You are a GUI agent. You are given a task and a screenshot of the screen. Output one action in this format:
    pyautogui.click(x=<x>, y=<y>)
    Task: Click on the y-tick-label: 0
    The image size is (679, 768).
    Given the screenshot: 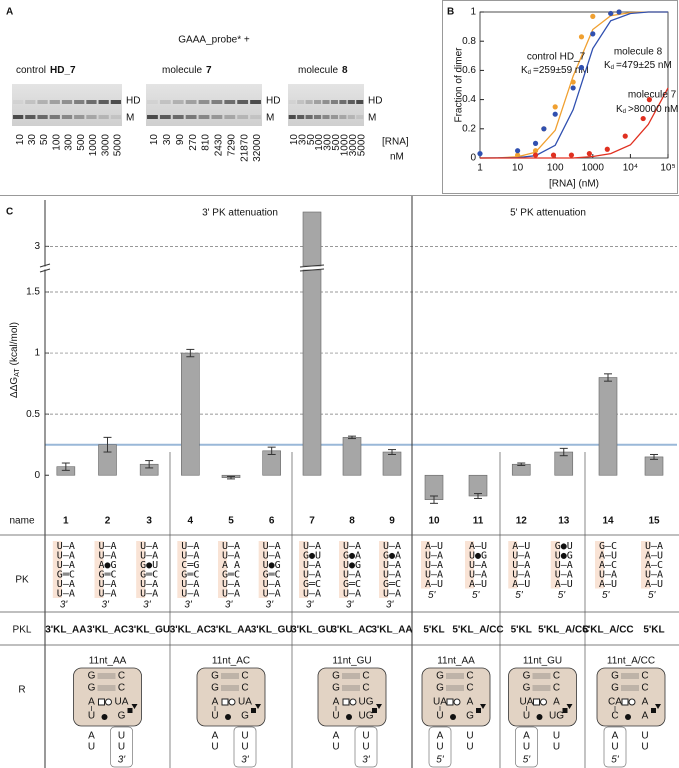 What is the action you would take?
    pyautogui.click(x=473, y=158)
    